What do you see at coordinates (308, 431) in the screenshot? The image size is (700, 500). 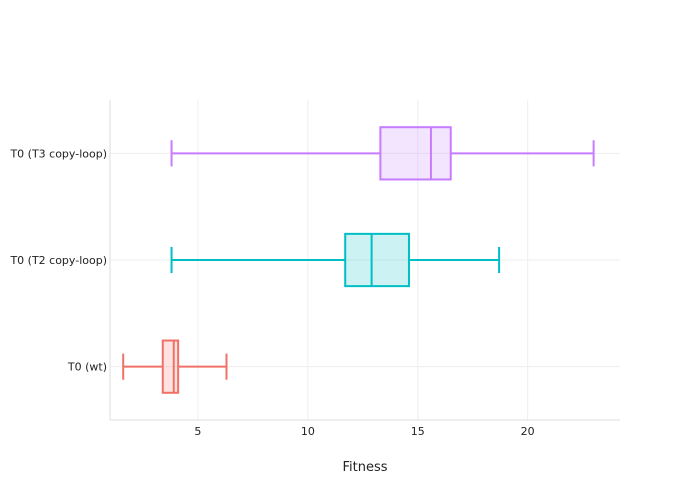 I see `x-tick-label: 10` at bounding box center [308, 431].